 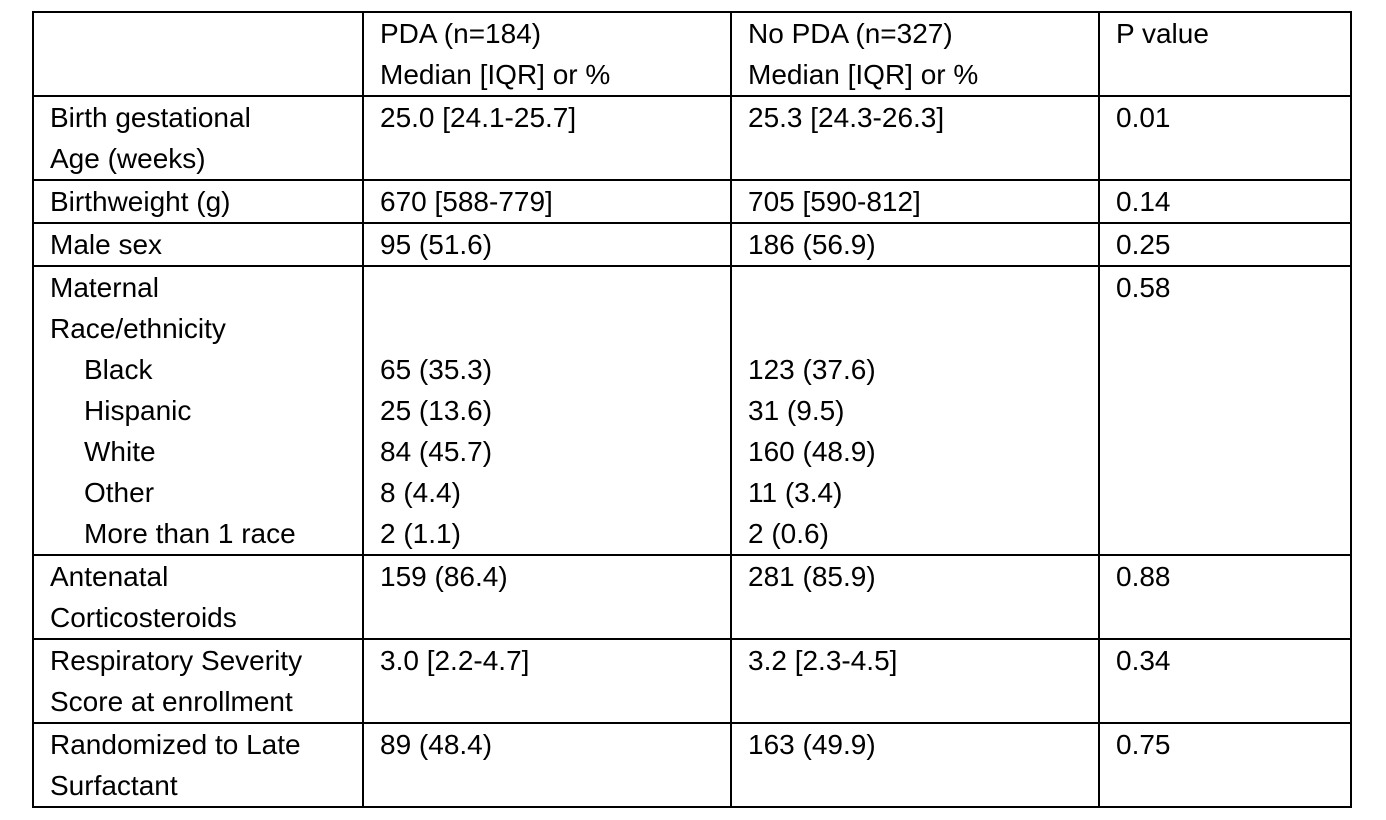 I want to click on header-cell-no-pda: No PDA (n=327) Median [IQR] or %, so click(x=915, y=54).